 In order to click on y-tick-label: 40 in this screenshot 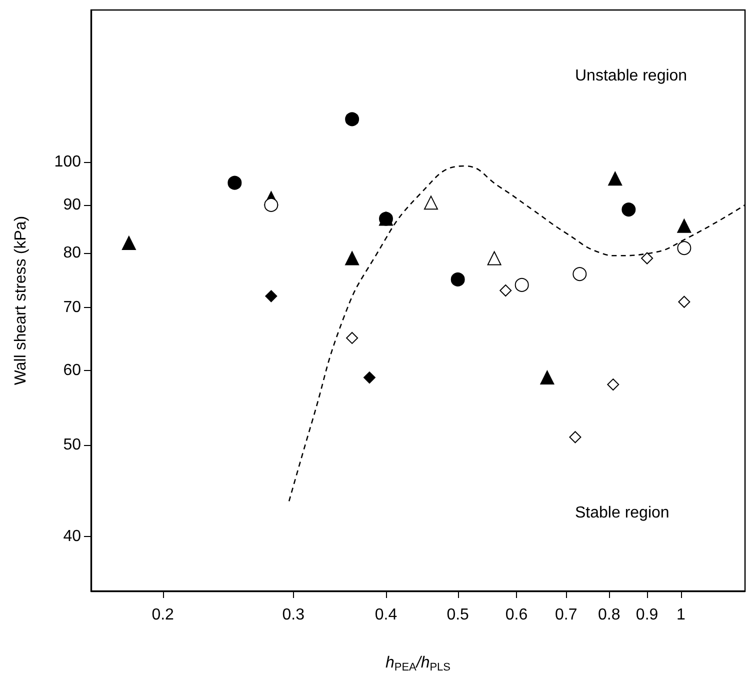, I will do `click(72, 536)`.